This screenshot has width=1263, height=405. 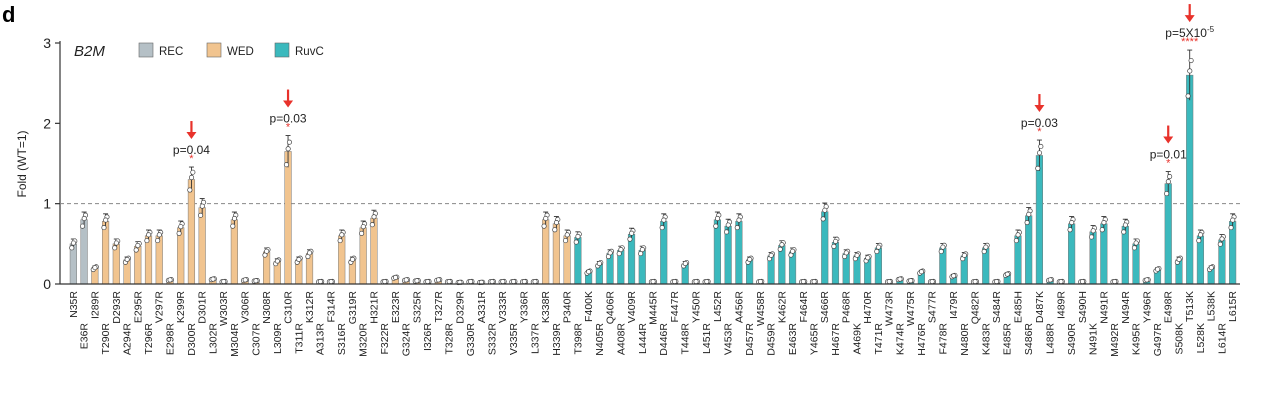 What do you see at coordinates (911, 308) in the screenshot?
I see `x-tick-label: W475R` at bounding box center [911, 308].